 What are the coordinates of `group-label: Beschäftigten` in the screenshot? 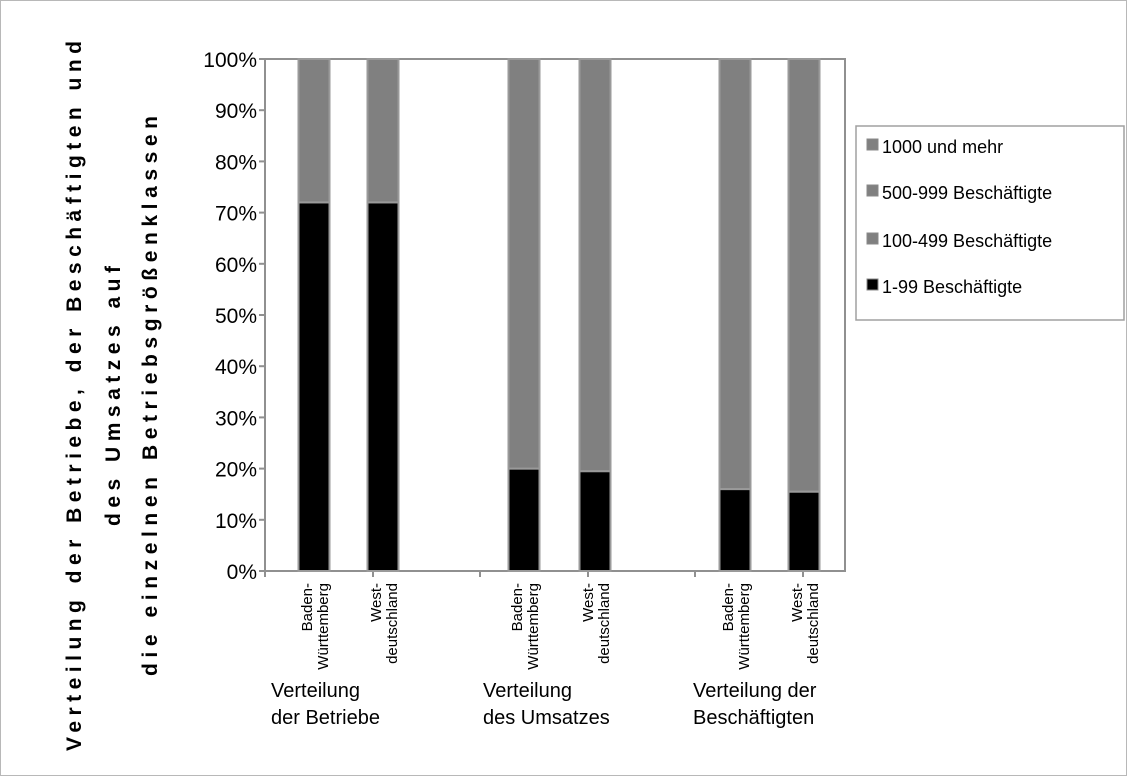 It's located at (753, 718).